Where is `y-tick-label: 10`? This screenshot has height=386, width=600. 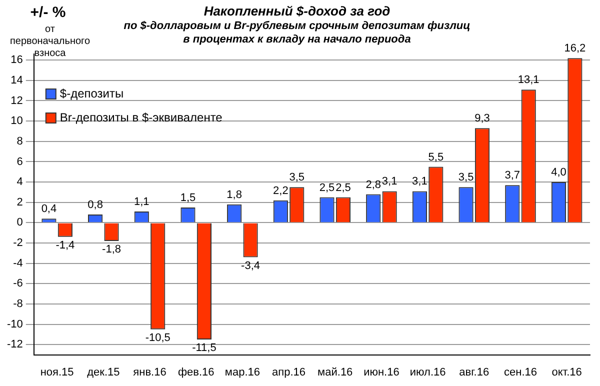 y-tick-label: 10 is located at coordinates (16, 121).